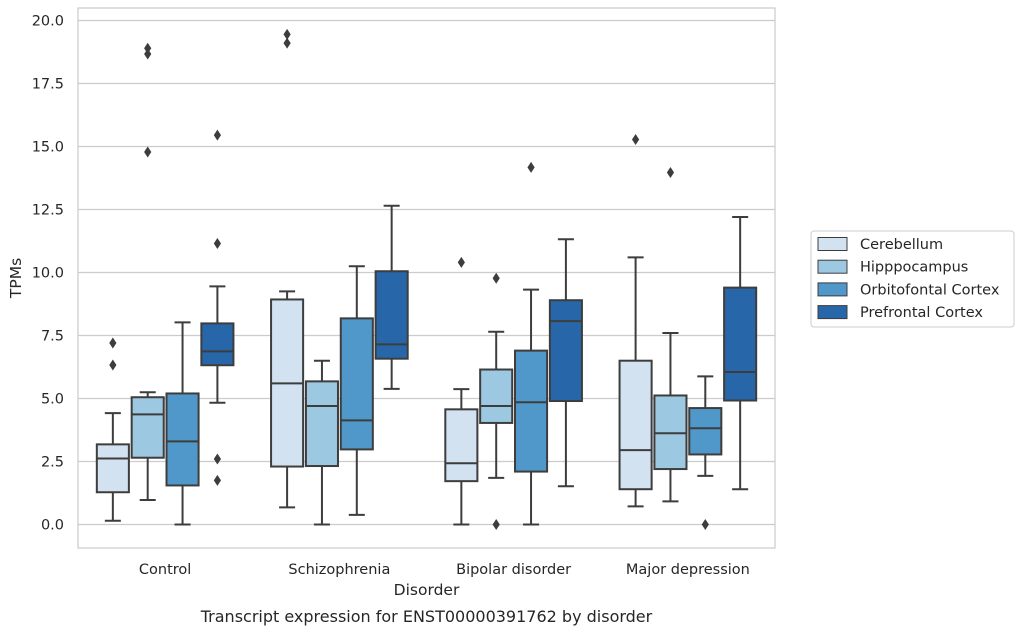  I want to click on y-tick-labels: 0.0 2.5 5.0 7.5 10.0 12.5 15.0 17.5 20.0, so click(48, 274).